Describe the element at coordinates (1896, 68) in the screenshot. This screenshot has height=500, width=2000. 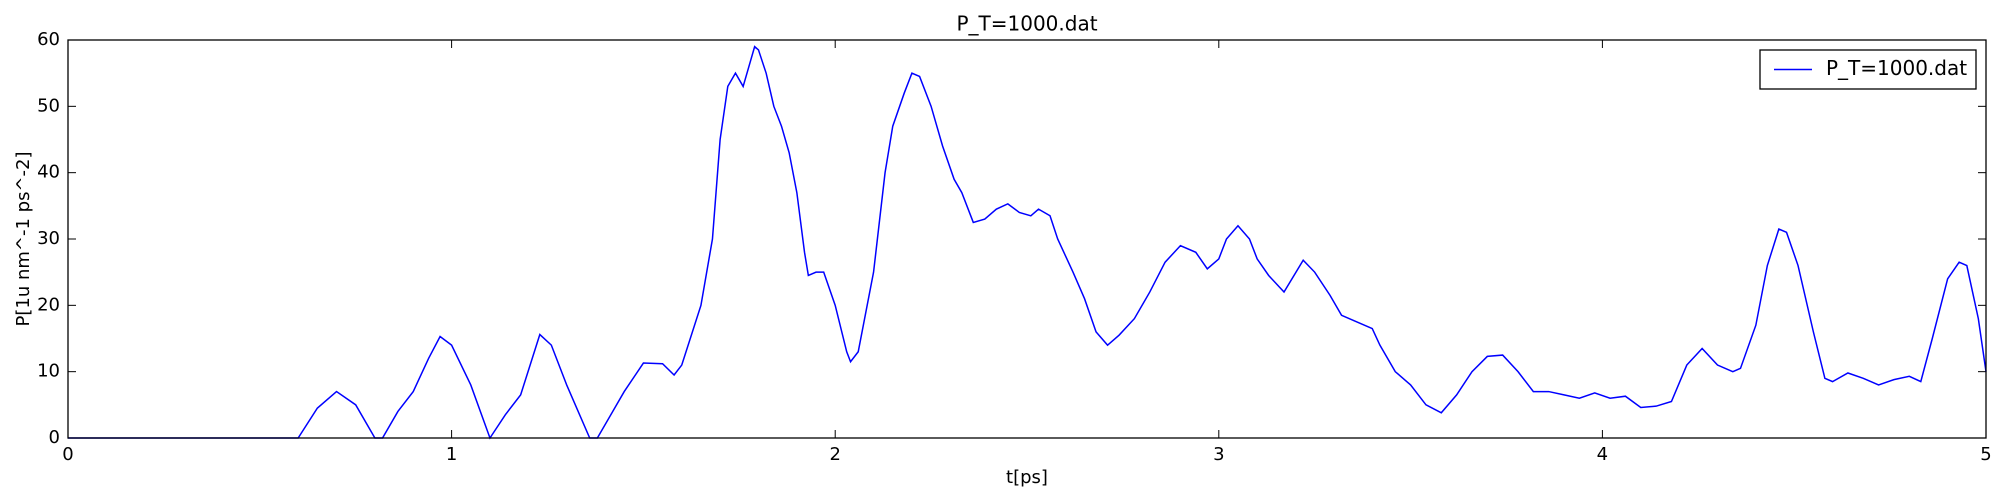
I see `legend-label: P_T=1000.dat` at that location.